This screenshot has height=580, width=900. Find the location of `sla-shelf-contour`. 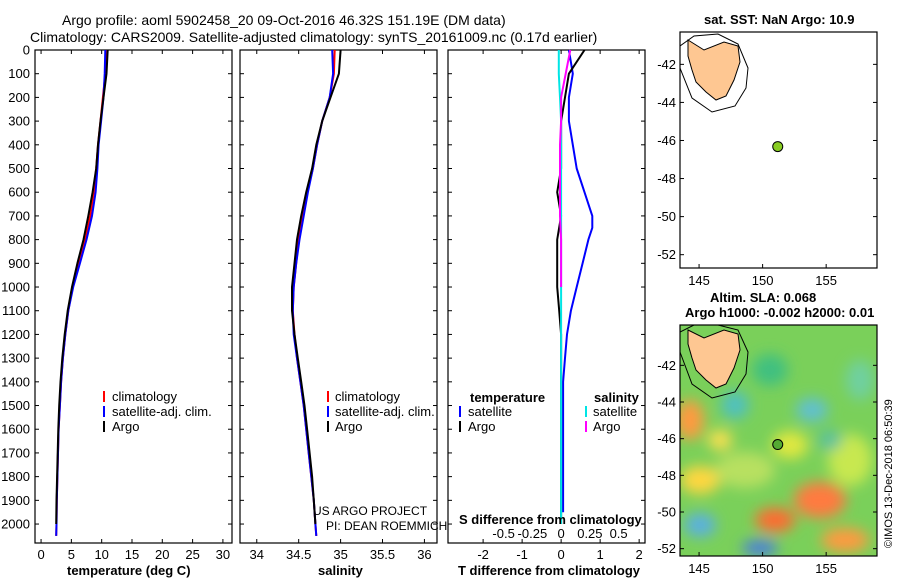

sla-shelf-contour is located at coordinates (714, 362).